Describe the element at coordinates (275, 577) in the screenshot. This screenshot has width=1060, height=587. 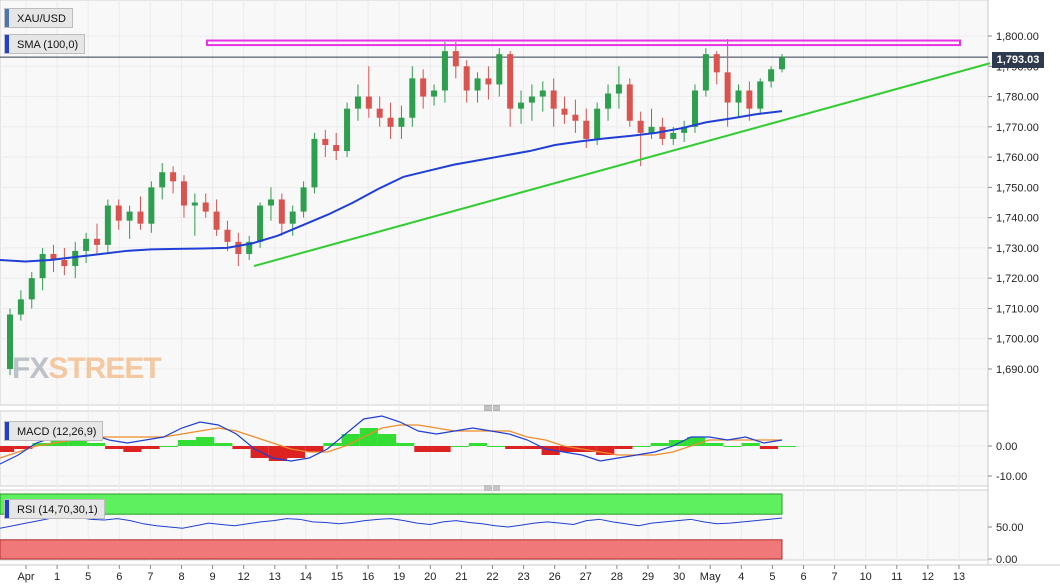
I see `x-tick-label: 13` at that location.